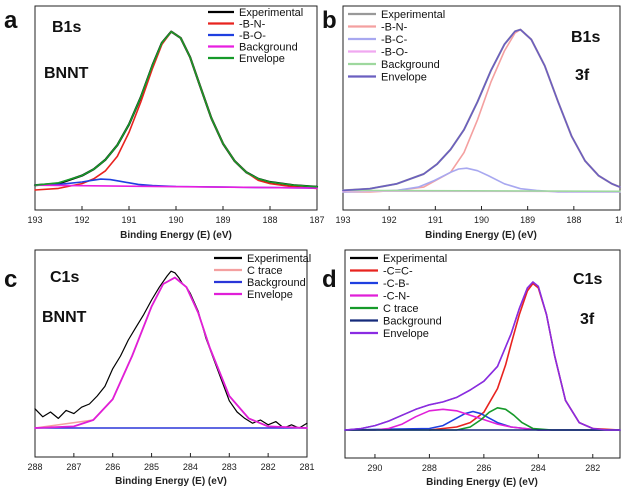  Describe the element at coordinates (618, 220) in the screenshot. I see `x-tick-label: 18` at that location.